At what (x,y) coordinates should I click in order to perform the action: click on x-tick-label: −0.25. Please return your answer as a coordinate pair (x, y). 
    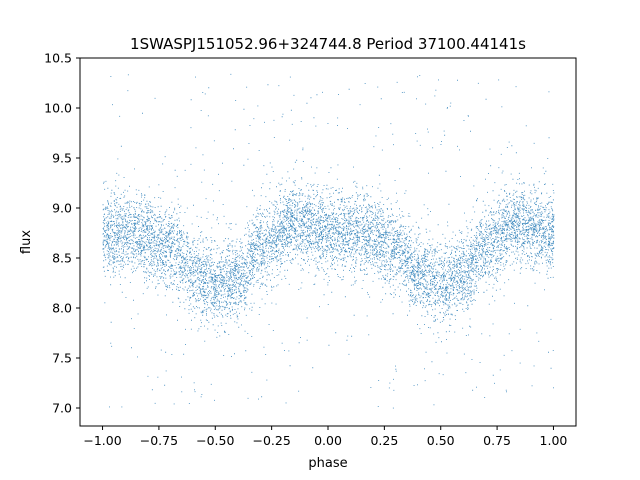
    Looking at the image, I should click on (271, 440).